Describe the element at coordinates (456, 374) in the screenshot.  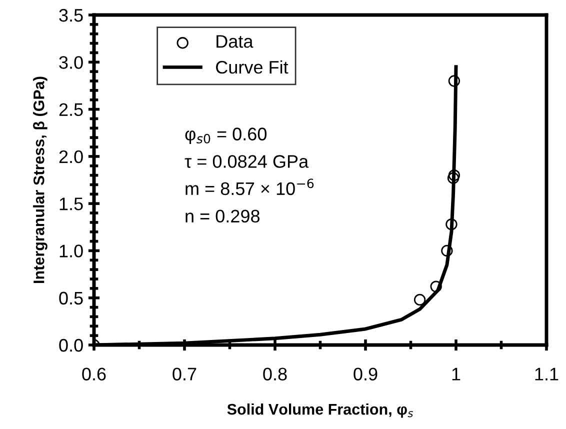
I see `x-tick-label: 1` at that location.